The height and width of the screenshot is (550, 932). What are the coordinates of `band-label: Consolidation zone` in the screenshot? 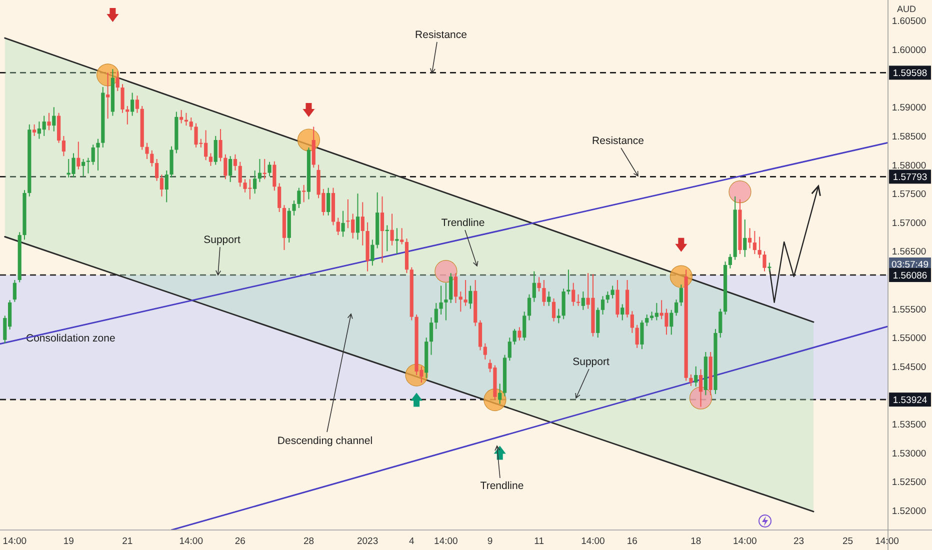 It's located at (71, 338).